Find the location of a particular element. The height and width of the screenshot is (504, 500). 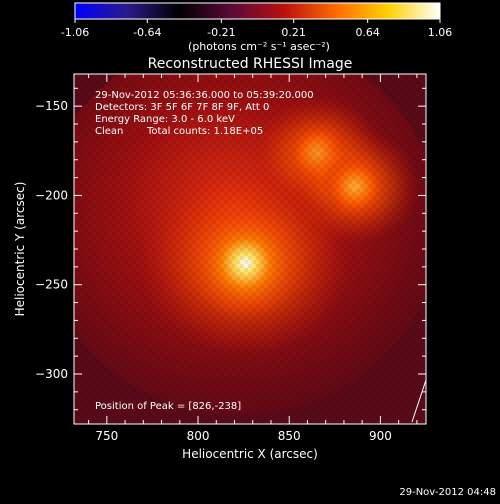

annotation-energy: Energy Range: 3.0 - 6.0 keV is located at coordinates (165, 119).